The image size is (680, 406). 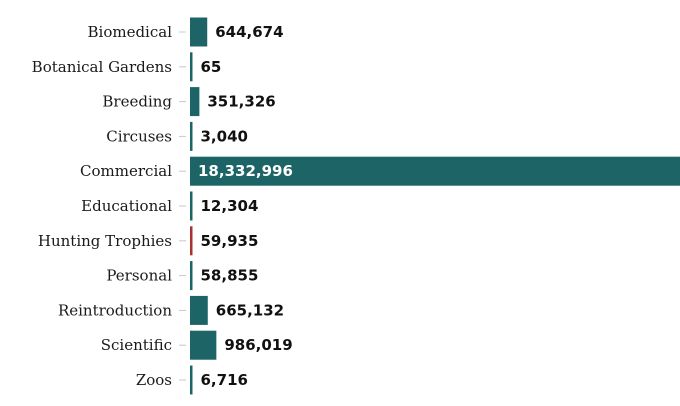 What do you see at coordinates (102, 67) in the screenshot?
I see `category-label-botanical-gardens: Botanical Gardens` at bounding box center [102, 67].